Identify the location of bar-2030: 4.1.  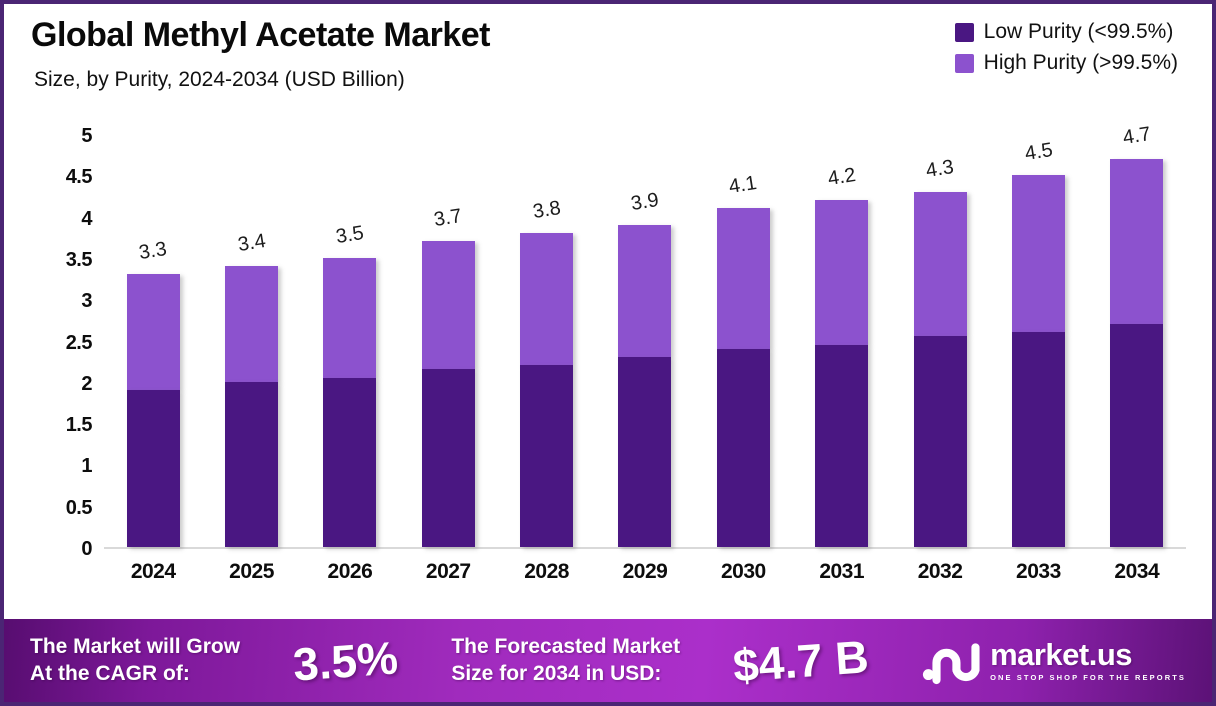
(743, 359).